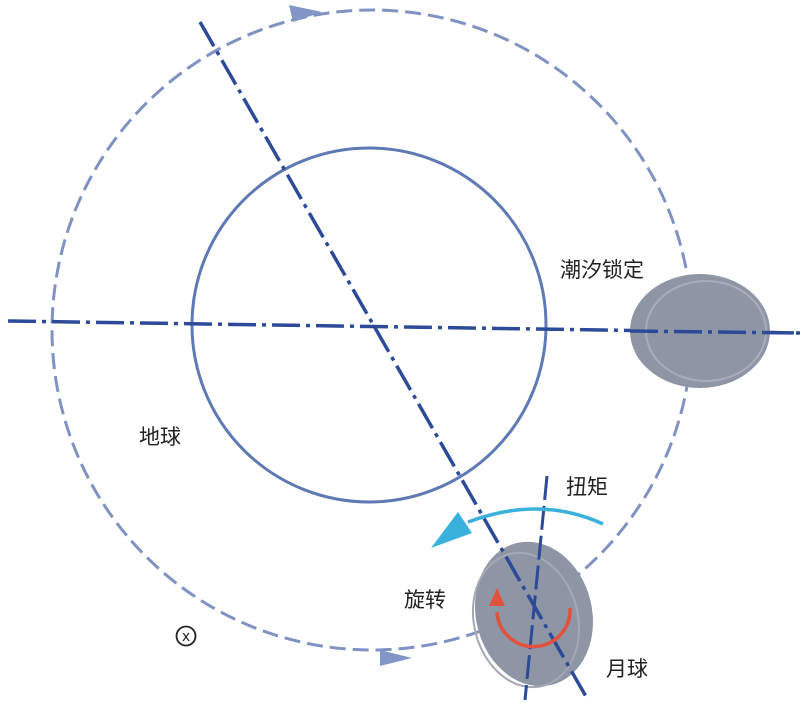  I want to click on svg-text: x, so click(186, 637).